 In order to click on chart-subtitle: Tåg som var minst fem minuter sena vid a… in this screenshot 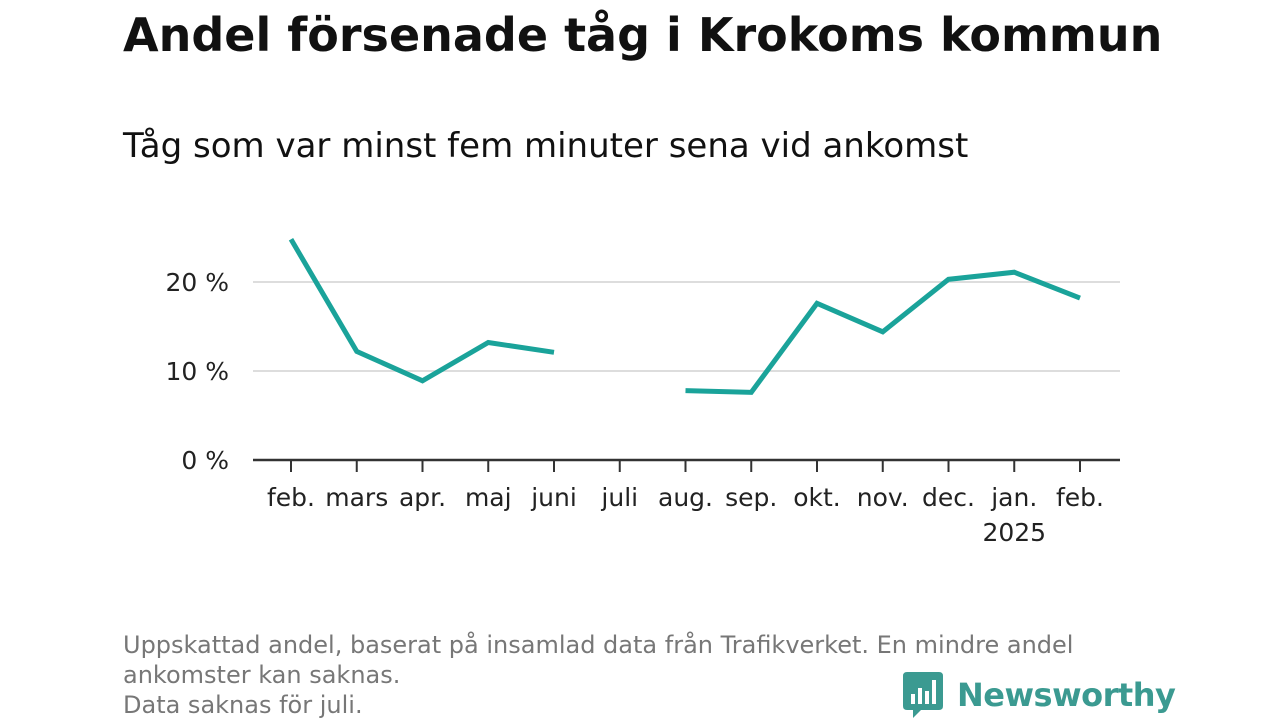, I will do `click(546, 146)`.